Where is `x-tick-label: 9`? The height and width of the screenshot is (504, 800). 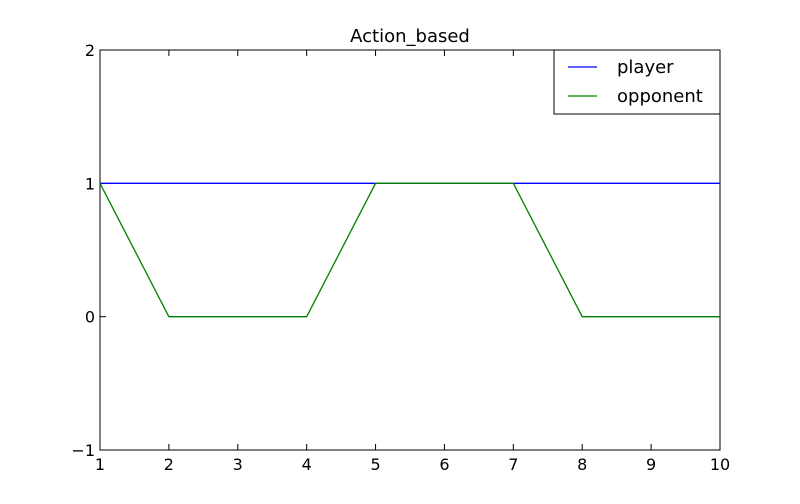
x-tick-label: 9 is located at coordinates (651, 464).